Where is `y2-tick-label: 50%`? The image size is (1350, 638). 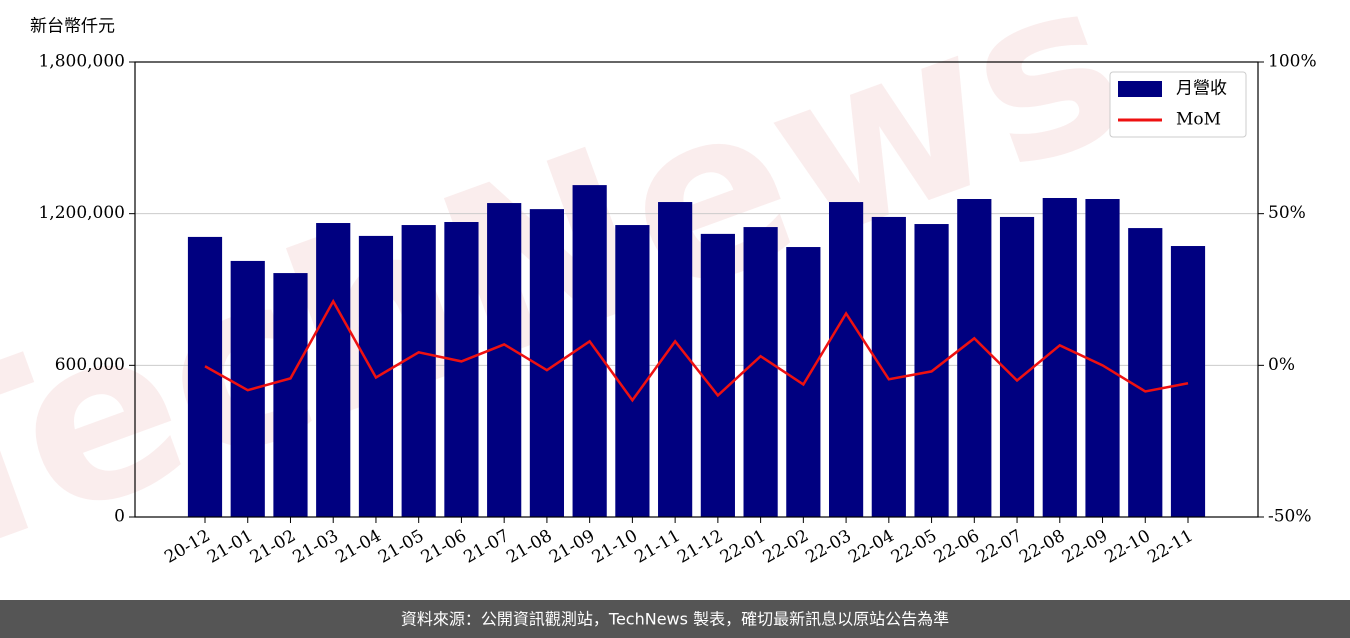
y2-tick-label: 50% is located at coordinates (1287, 213).